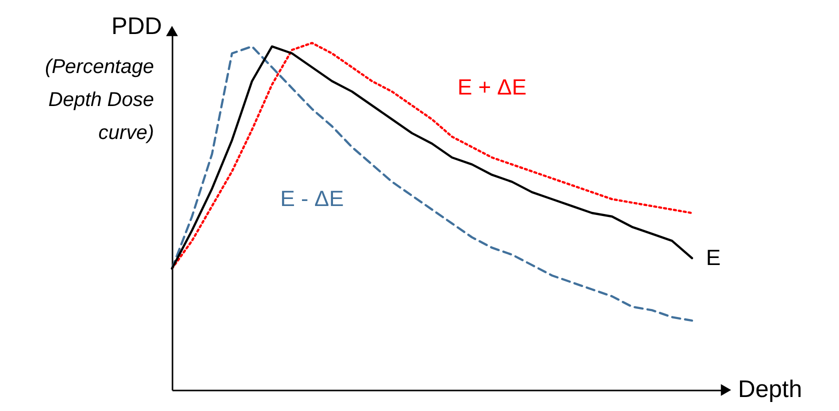 Image resolution: width=839 pixels, height=411 pixels. I want to click on text: (Percentage Depth Dose curve), so click(99, 100).